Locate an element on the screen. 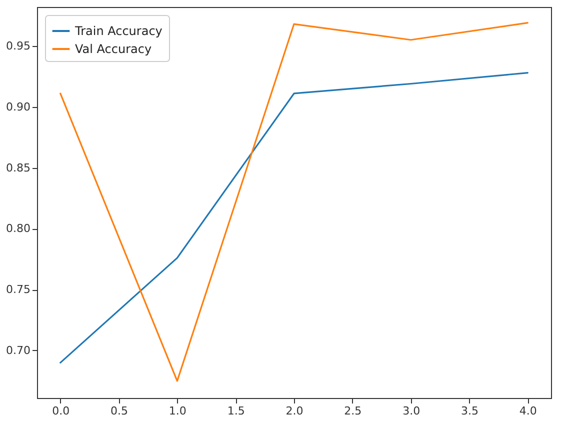 The width and height of the screenshot is (570, 425). y-tick-label: 0.70 is located at coordinates (18, 350).